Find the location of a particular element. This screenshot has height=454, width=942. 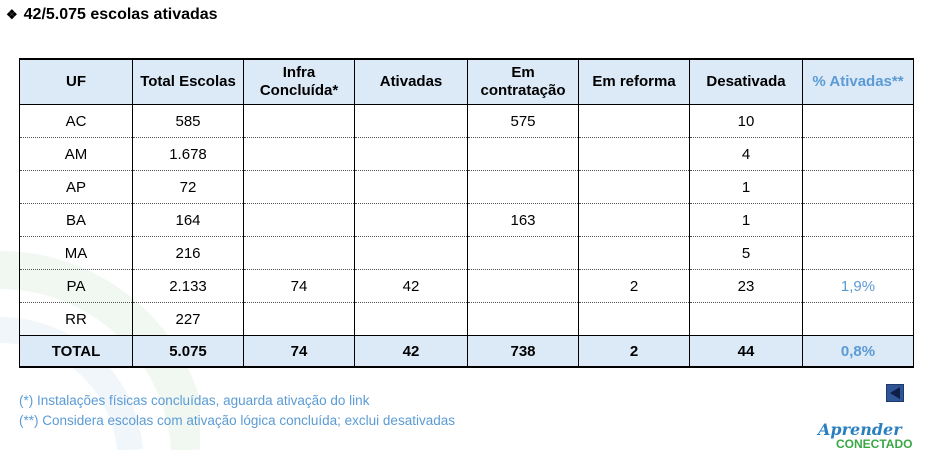

column-header: Em contratação is located at coordinates (523, 81).